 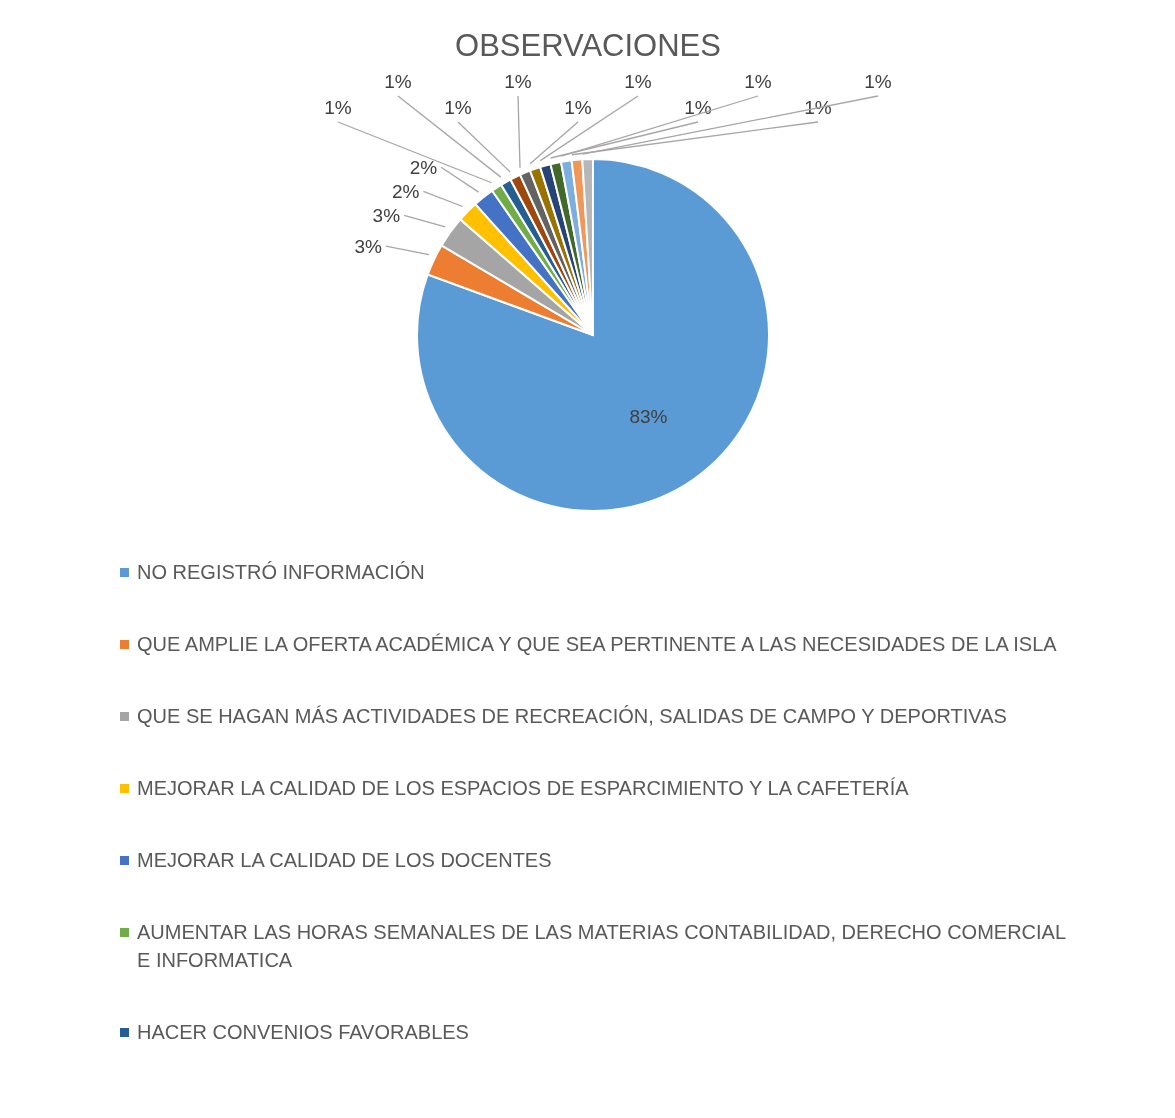 I want to click on legend-label: QUE SE HAGAN MÁS ACTIVIDADES DE RECREACIÓN, SALIDAS DE CAMPO Y DEPORTIVAS, so click(x=572, y=716).